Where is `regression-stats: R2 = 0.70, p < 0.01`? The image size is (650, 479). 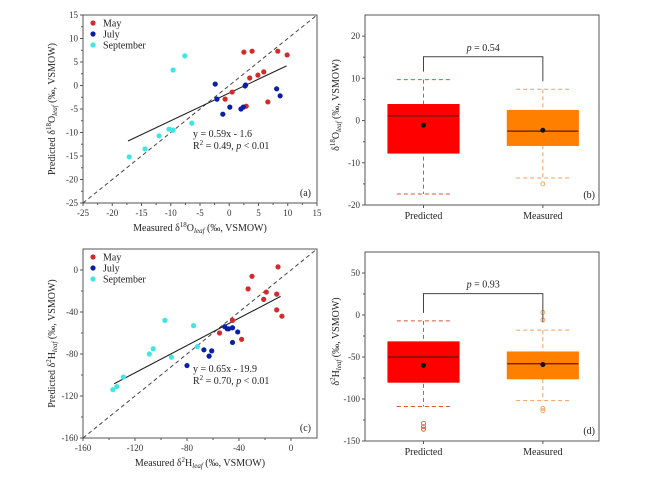 regression-stats: R2 = 0.70, p < 0.01 is located at coordinates (231, 380).